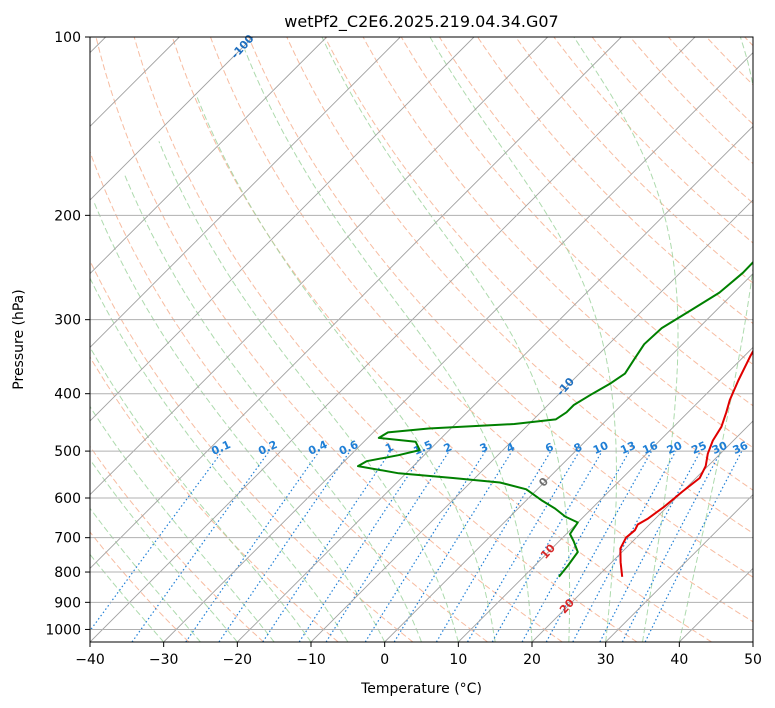 The width and height of the screenshot is (775, 708). I want to click on x-tick-label: 30, so click(606, 660).